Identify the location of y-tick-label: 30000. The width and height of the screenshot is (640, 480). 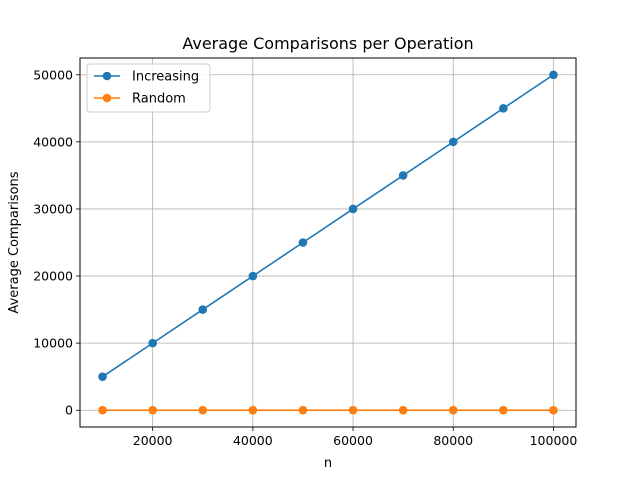
(53, 208).